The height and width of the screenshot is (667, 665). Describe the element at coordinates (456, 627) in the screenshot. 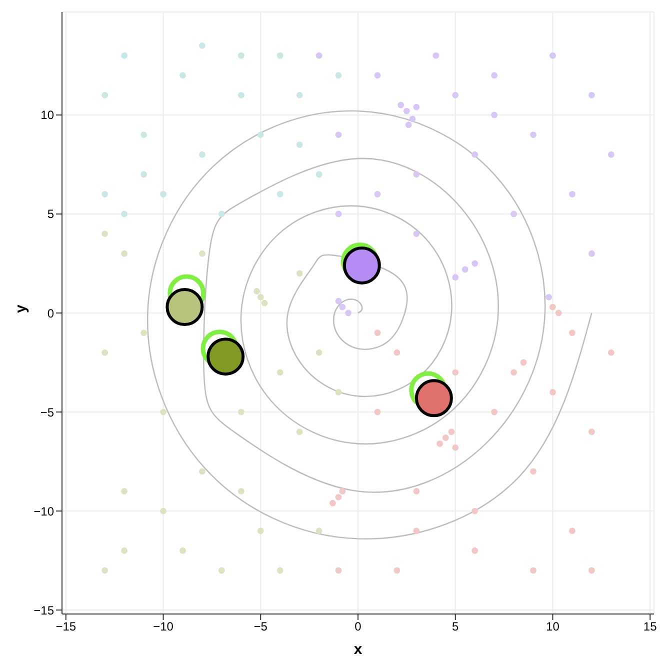

I see `x-tick-label: 5` at that location.